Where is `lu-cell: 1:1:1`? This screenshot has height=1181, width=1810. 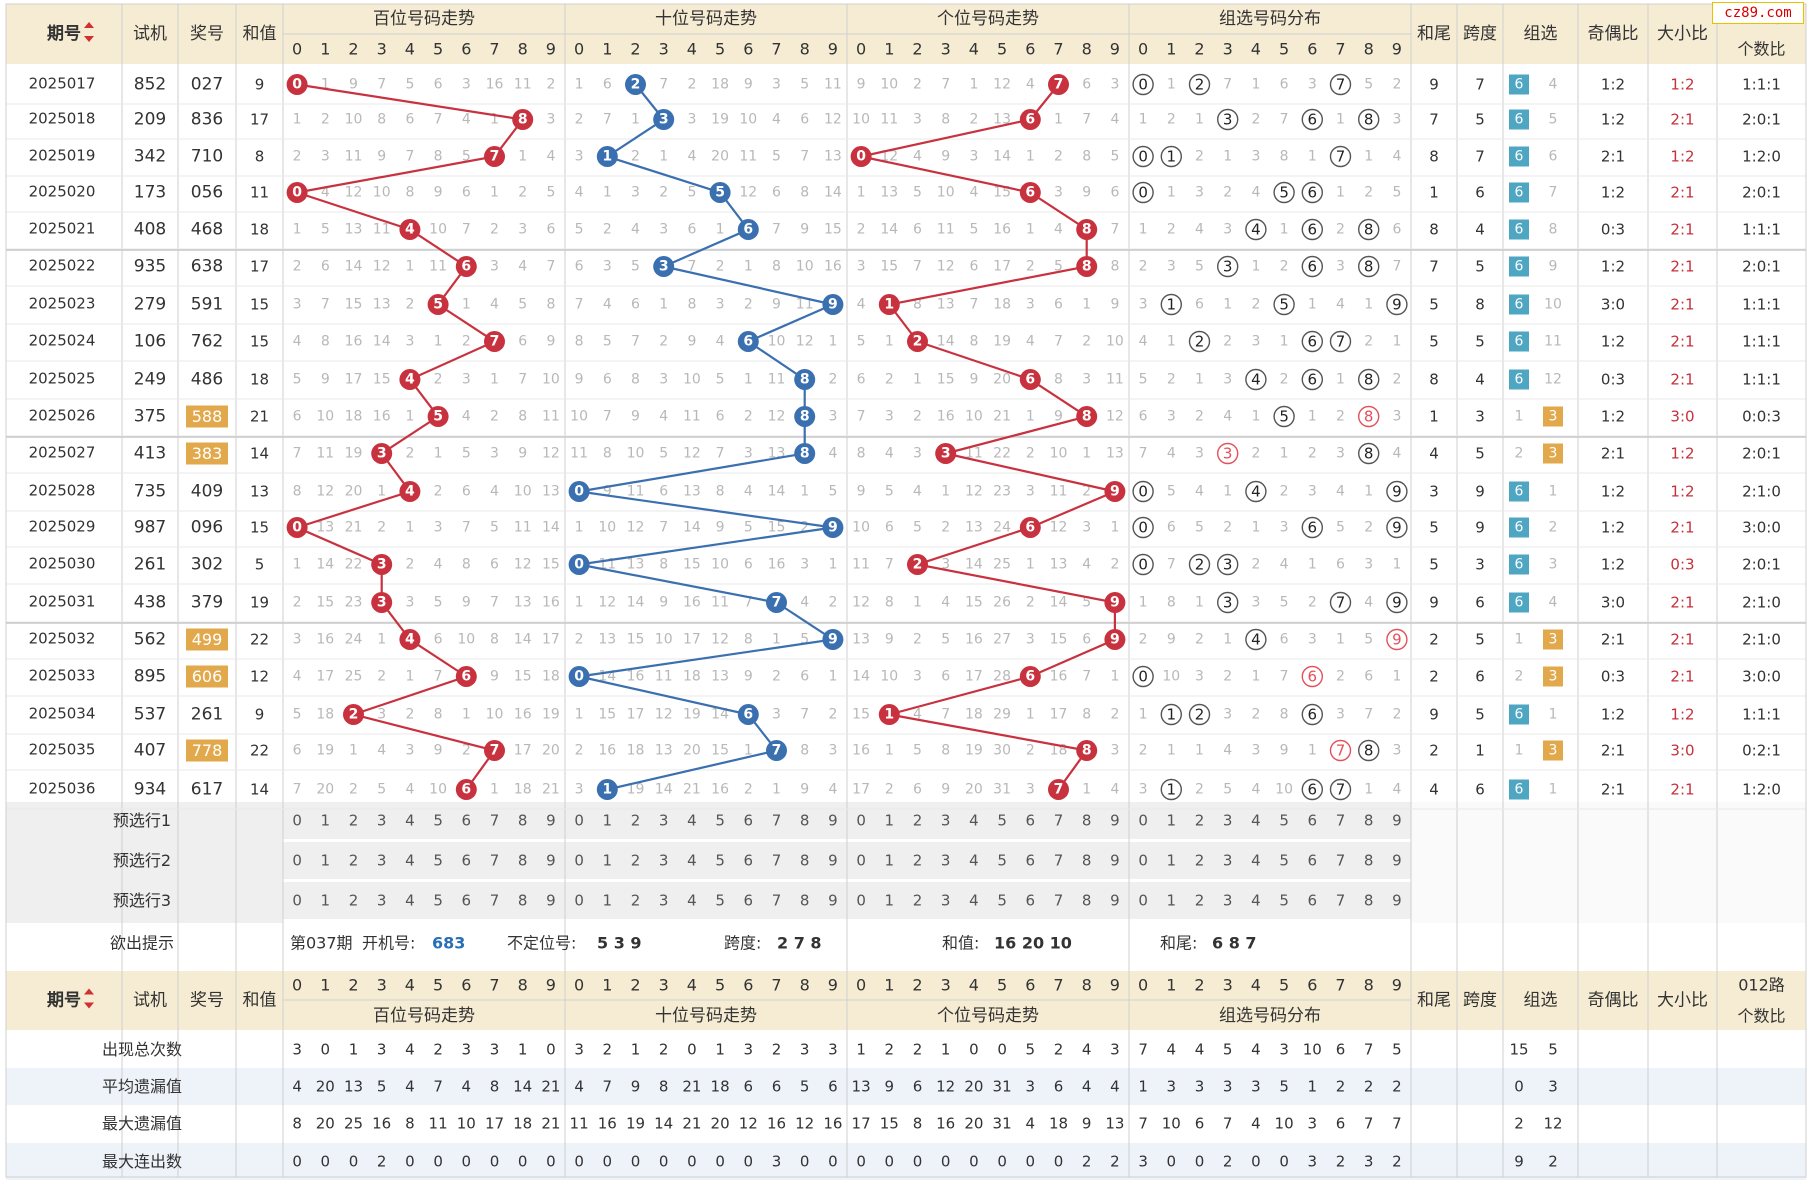 lu-cell: 1:1:1 is located at coordinates (1761, 85).